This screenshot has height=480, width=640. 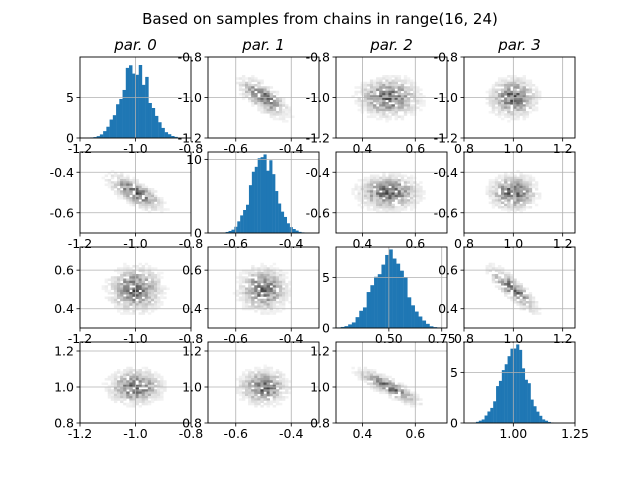 What do you see at coordinates (192, 351) in the screenshot?
I see `y-tick-label: 1.2` at bounding box center [192, 351].